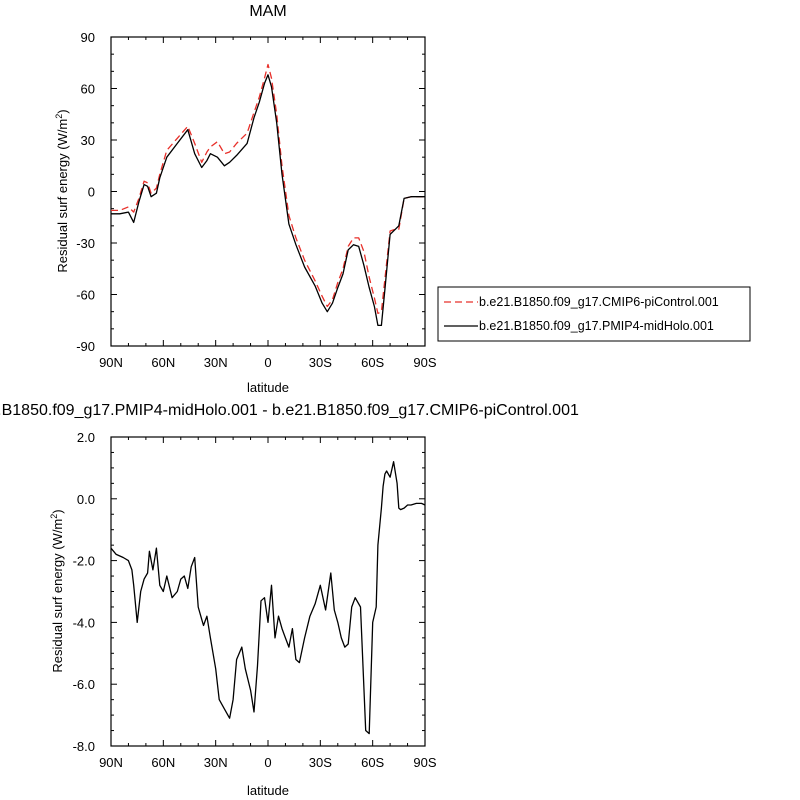 The width and height of the screenshot is (800, 800). What do you see at coordinates (267, 11) in the screenshot?
I see `top-chart-title: MAM` at bounding box center [267, 11].